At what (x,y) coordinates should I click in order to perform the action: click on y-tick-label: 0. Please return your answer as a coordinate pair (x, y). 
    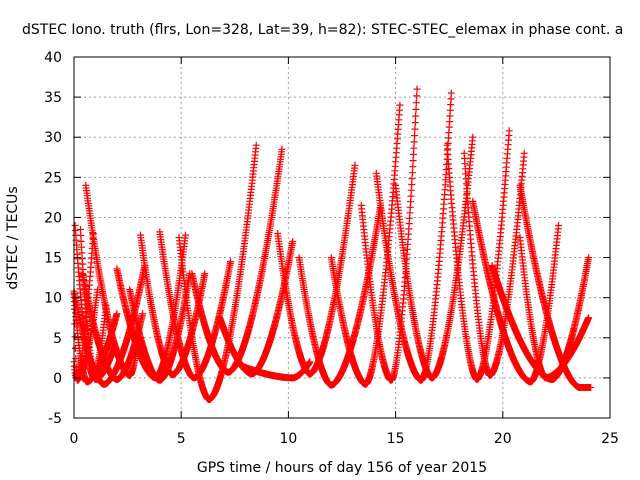
    Looking at the image, I should click on (57, 379).